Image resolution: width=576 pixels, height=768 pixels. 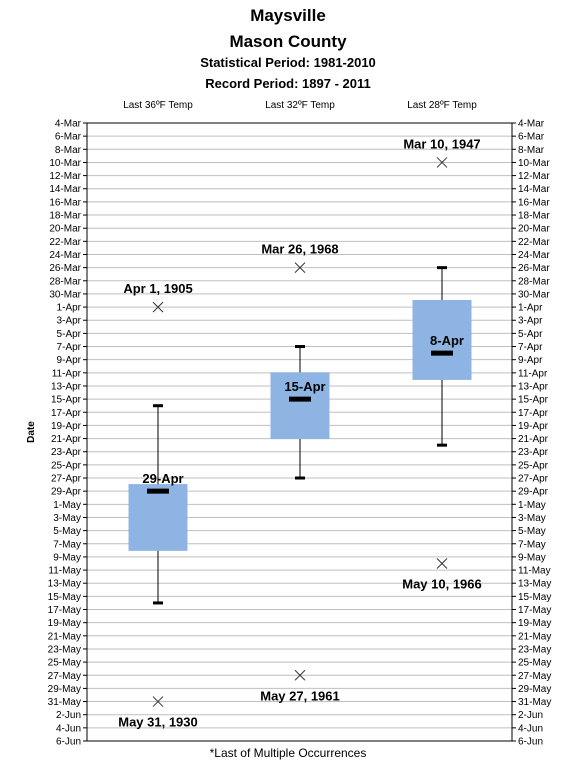 What do you see at coordinates (65, 281) in the screenshot?
I see `y-tick-label: 28-Mar` at bounding box center [65, 281].